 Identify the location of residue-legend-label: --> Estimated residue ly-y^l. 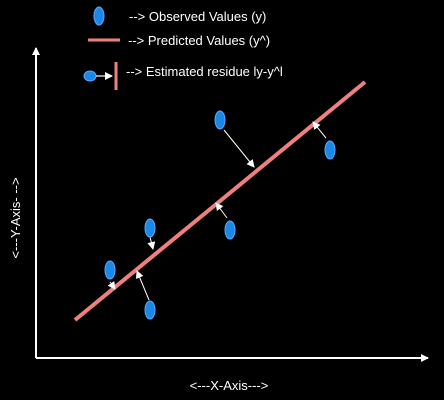
(204, 71).